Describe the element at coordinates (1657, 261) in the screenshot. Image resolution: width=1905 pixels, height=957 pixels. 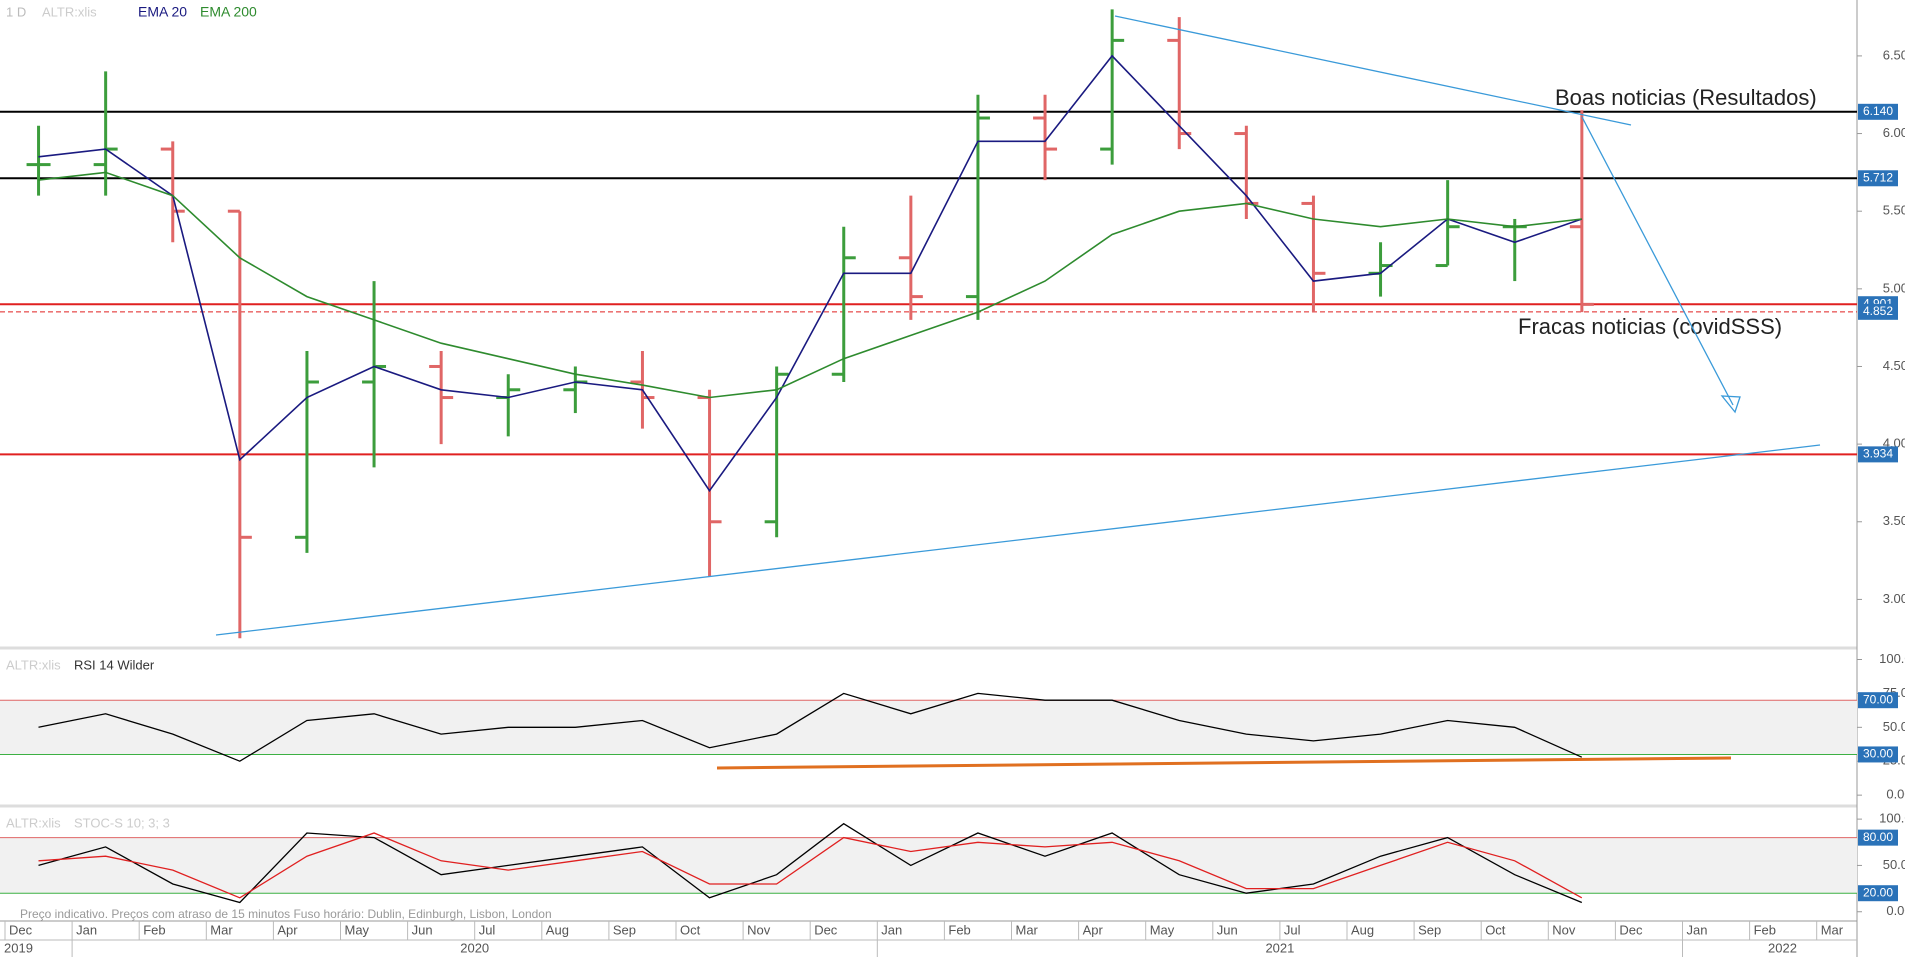
I see `arrow` at that location.